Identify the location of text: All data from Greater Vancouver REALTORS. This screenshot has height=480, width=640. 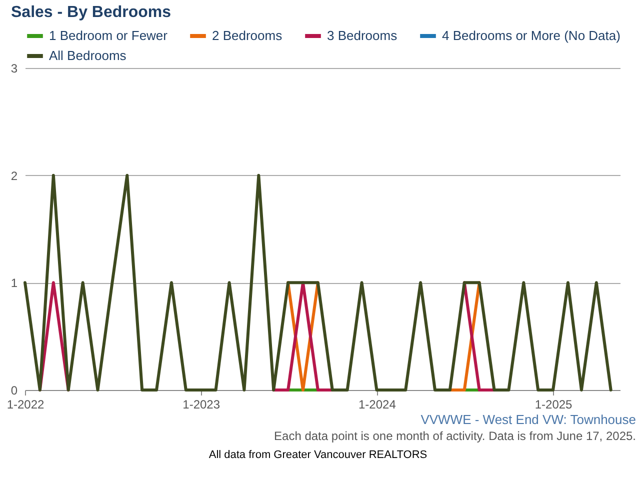
(318, 455).